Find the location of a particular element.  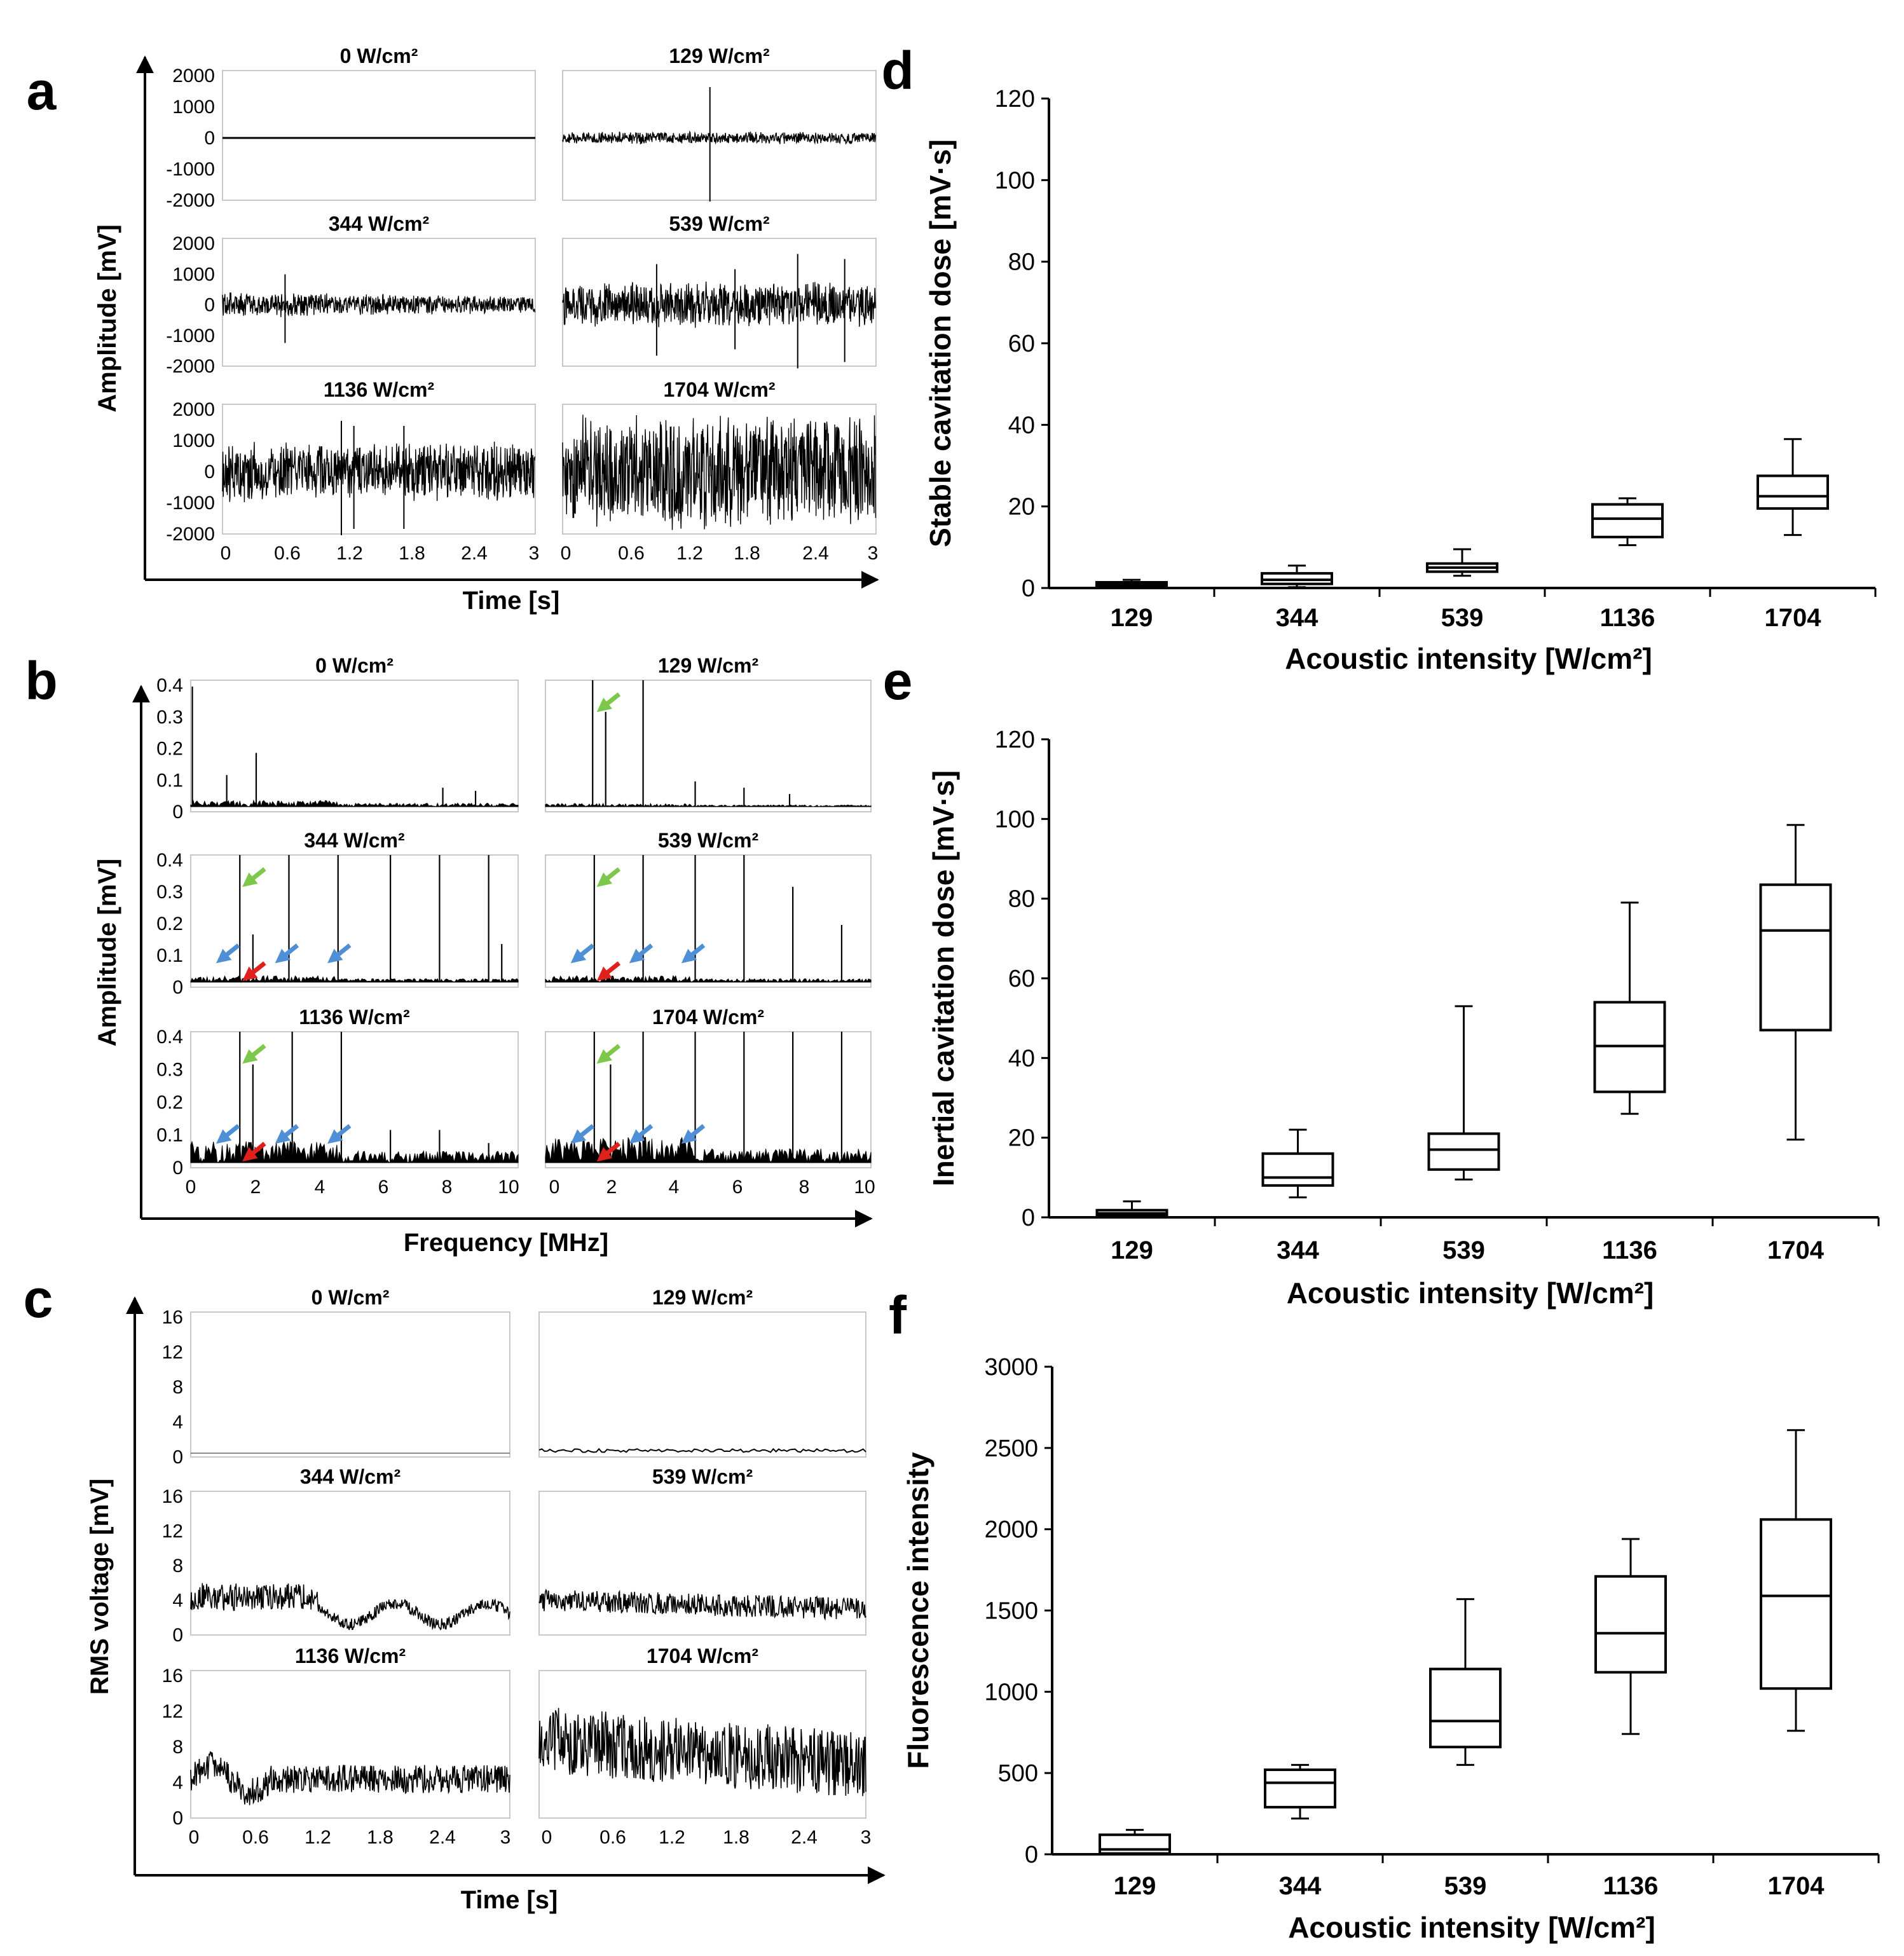

subplot-title: 1704 W/cm² is located at coordinates (702, 1656).